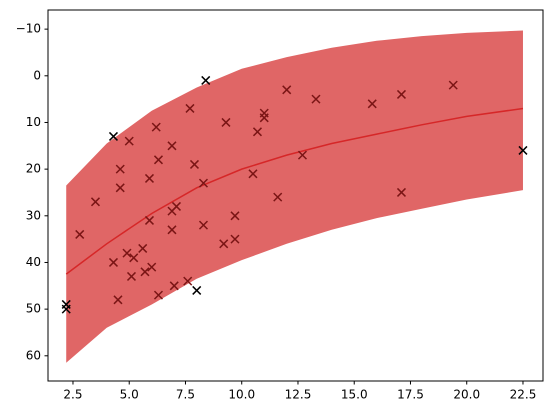  What do you see at coordinates (33, 215) in the screenshot?
I see `y-tick-label: 30` at bounding box center [33, 215].